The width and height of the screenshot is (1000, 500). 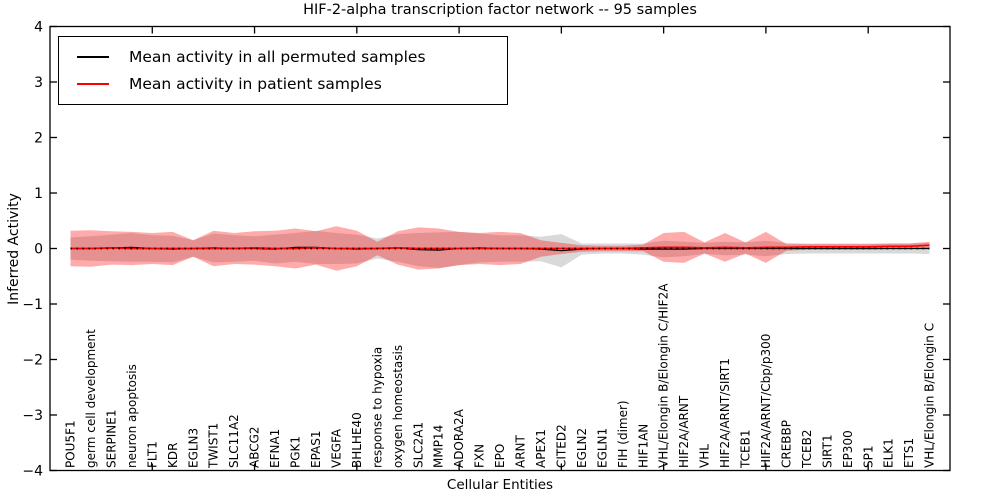 What do you see at coordinates (541, 448) in the screenshot?
I see `entity-label: APEX1` at bounding box center [541, 448].